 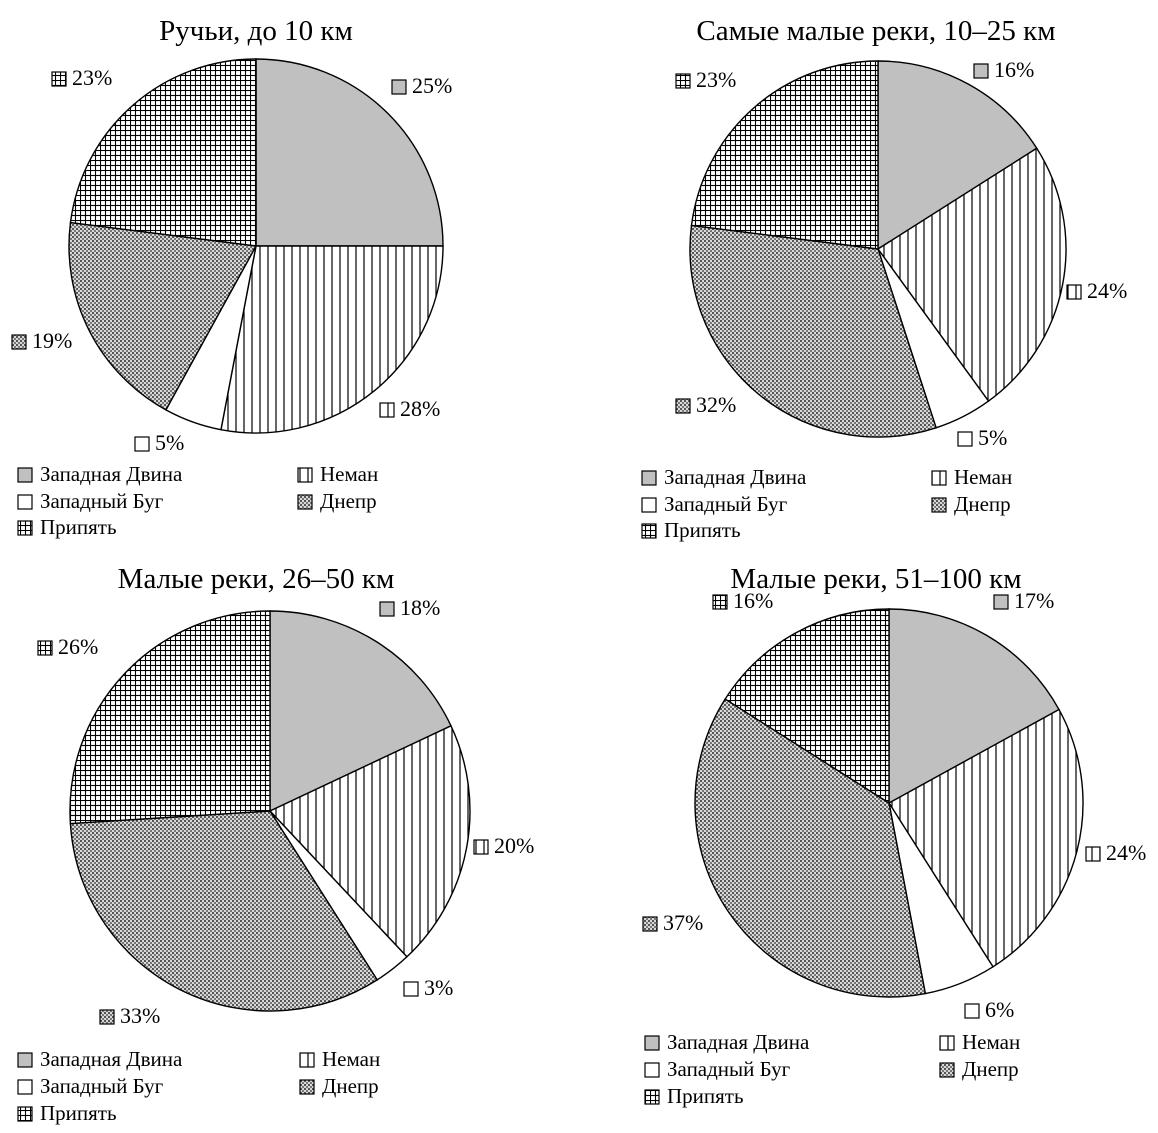 What do you see at coordinates (1034, 600) in the screenshot?
I see `slice-percent-label: 17%` at bounding box center [1034, 600].